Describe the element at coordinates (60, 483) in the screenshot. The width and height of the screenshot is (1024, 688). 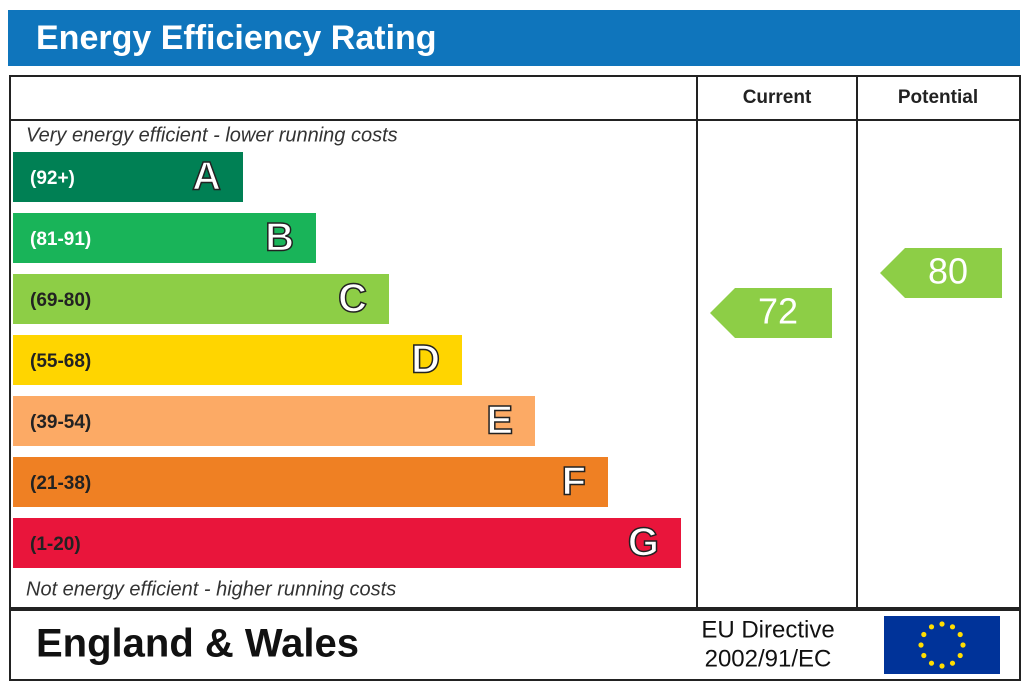
I see `band-range: (21-38)` at that location.